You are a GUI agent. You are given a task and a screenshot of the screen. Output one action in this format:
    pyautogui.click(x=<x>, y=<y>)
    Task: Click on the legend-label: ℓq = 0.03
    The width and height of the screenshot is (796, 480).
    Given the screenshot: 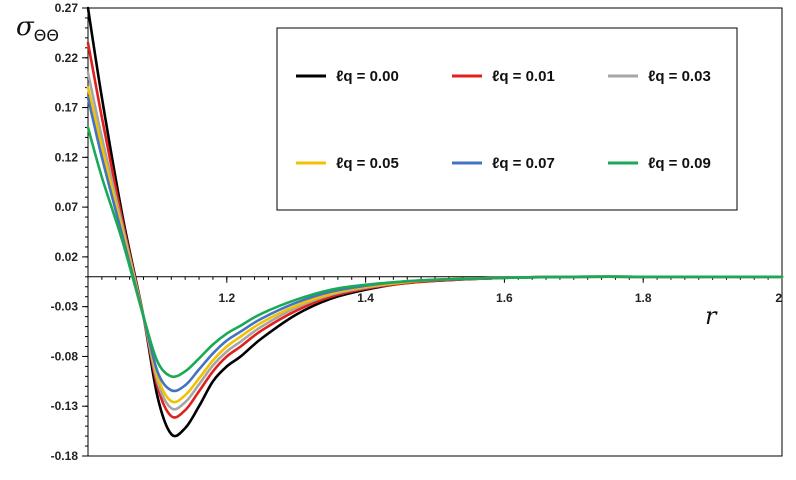 What is the action you would take?
    pyautogui.click(x=679, y=76)
    